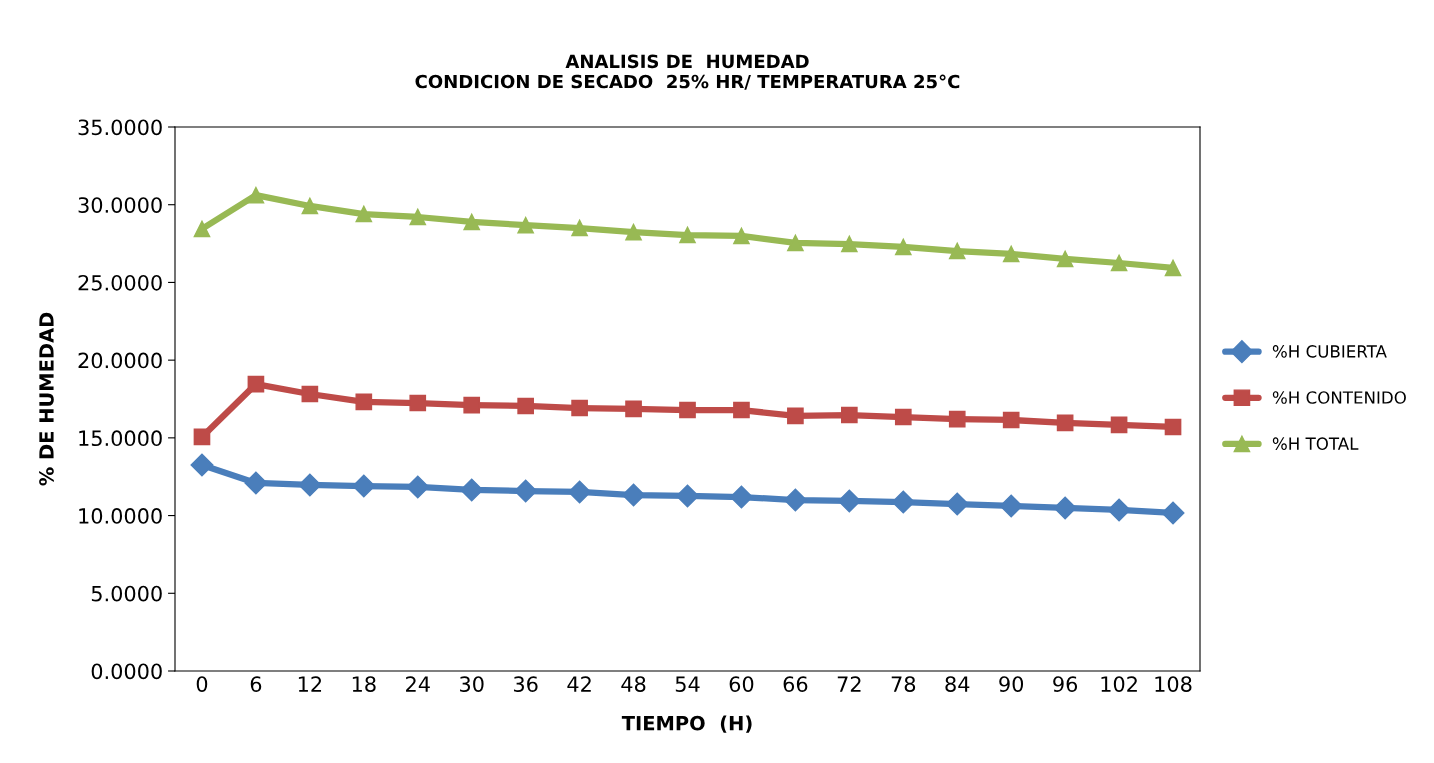 The image size is (1434, 763). Describe the element at coordinates (126, 671) in the screenshot. I see `y-tick-label: 0.0000` at that location.